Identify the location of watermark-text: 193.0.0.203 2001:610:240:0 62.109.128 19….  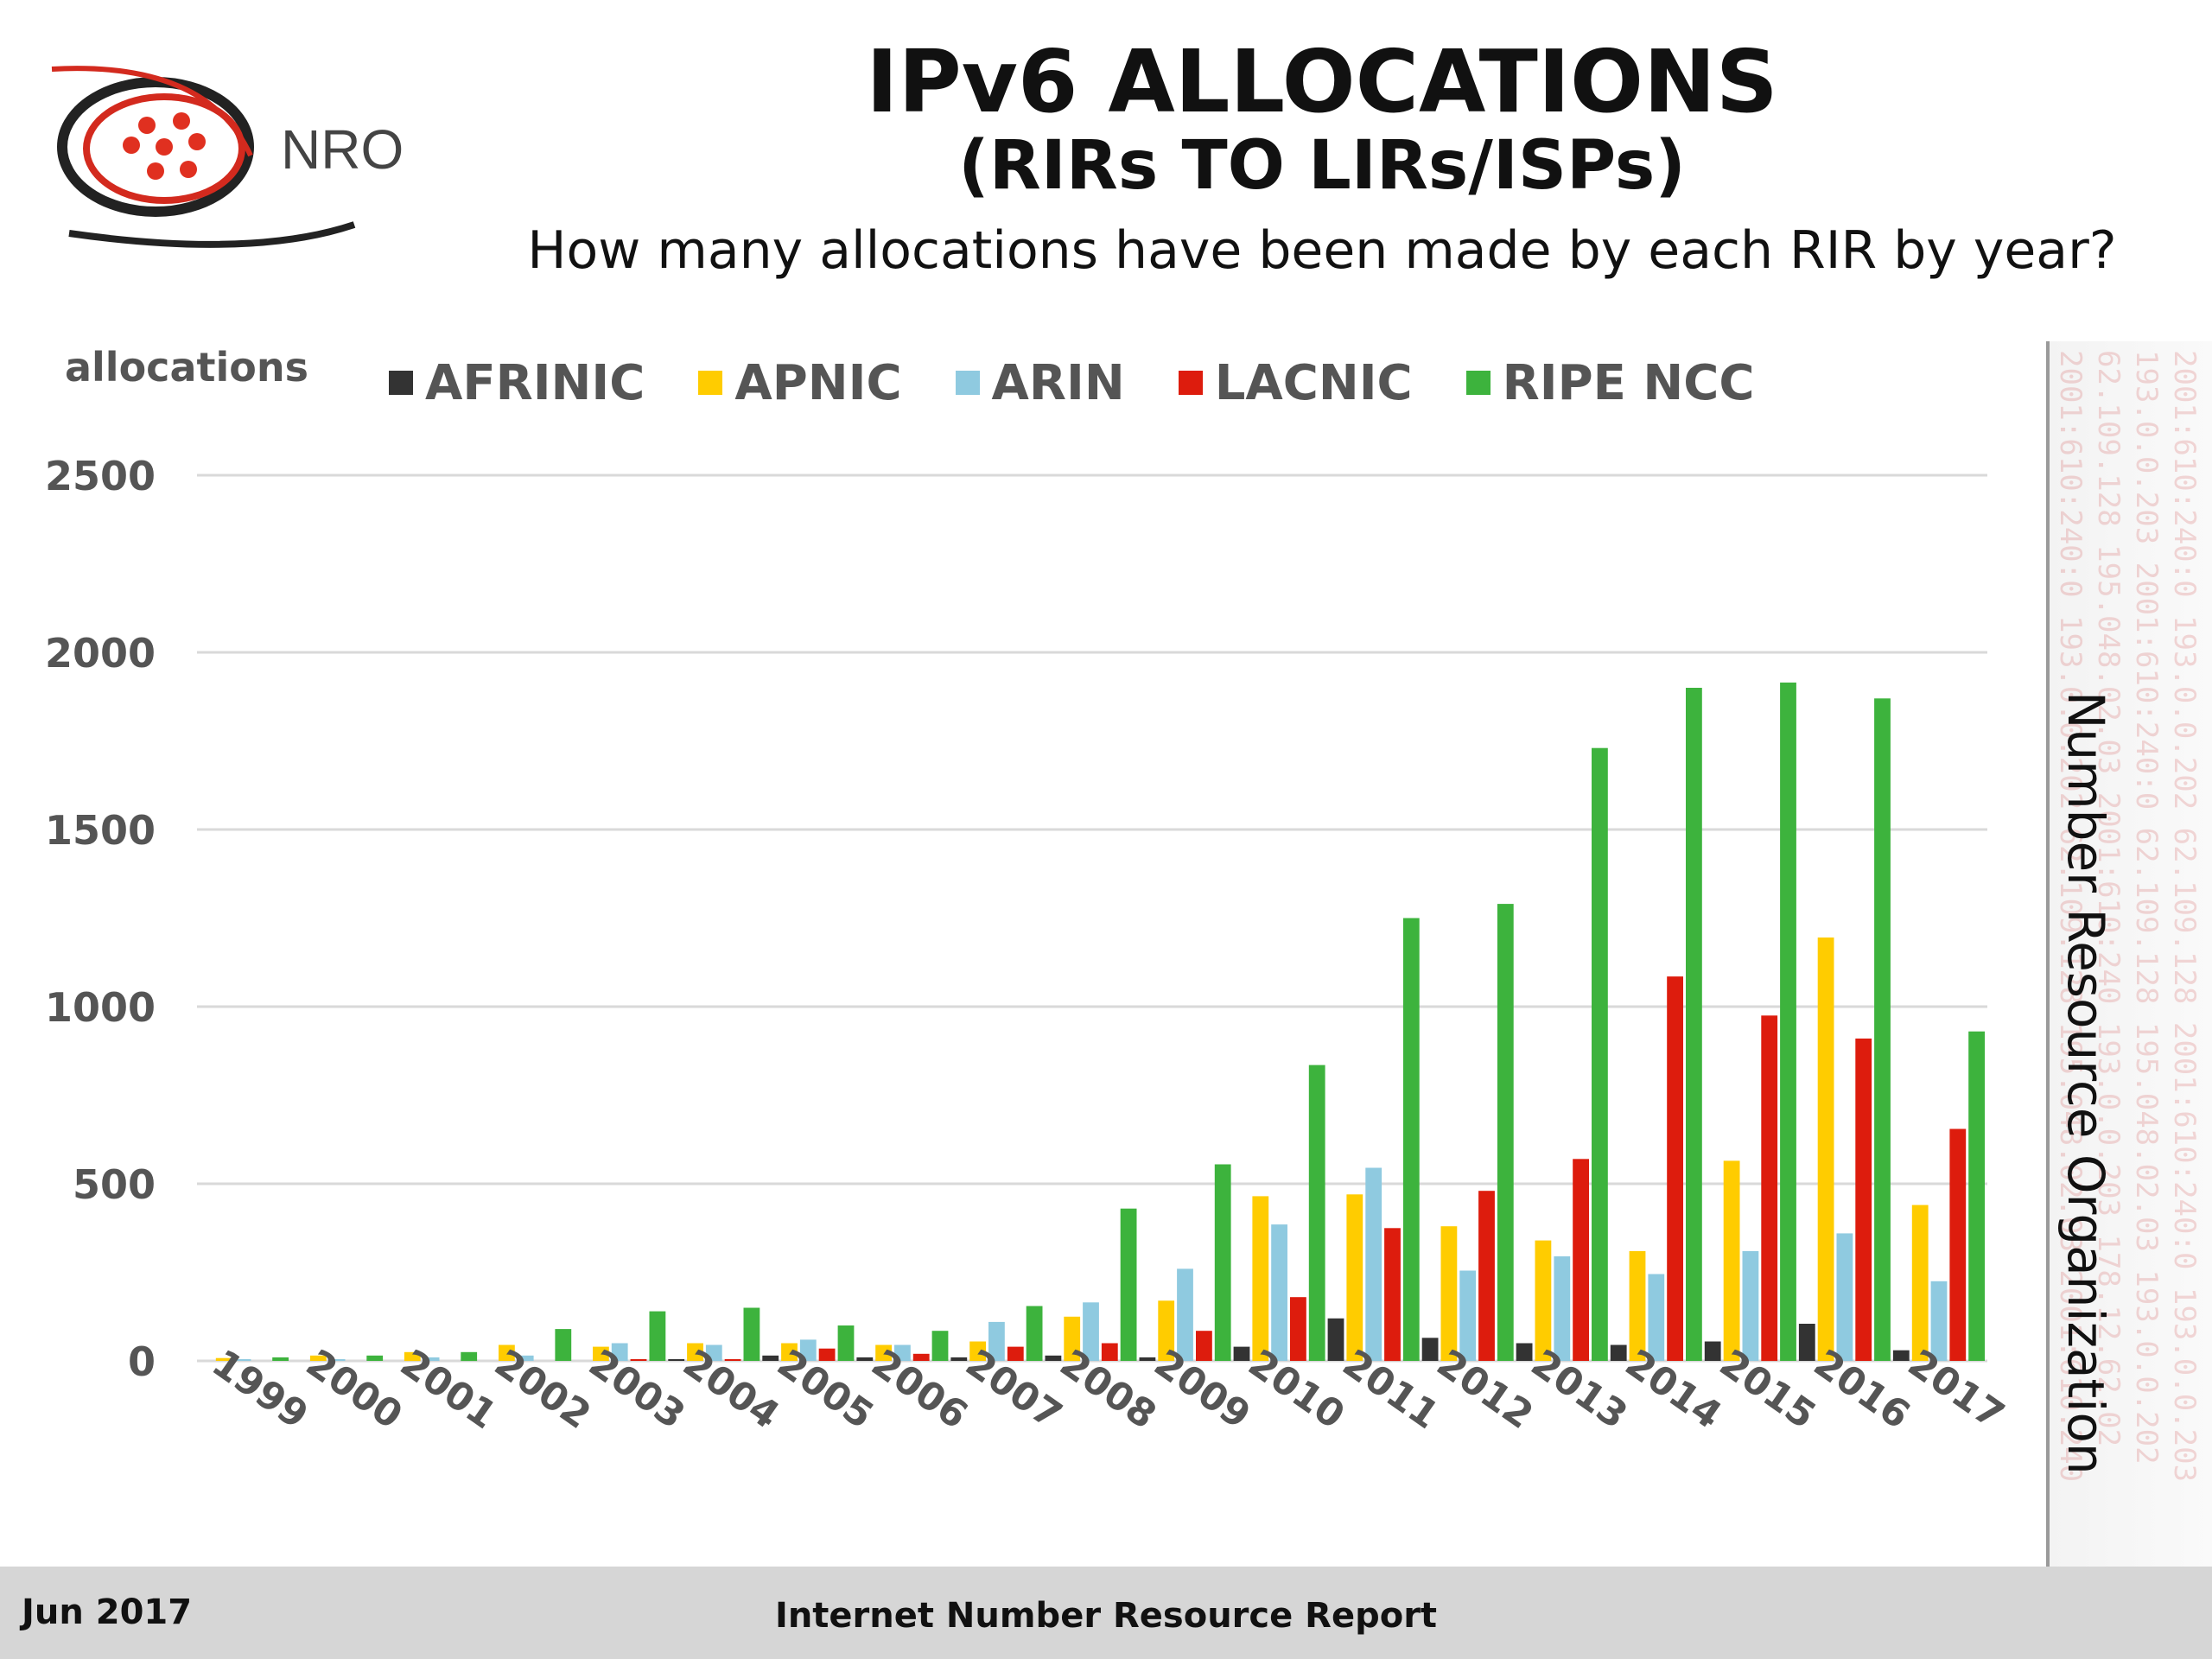
(2146, 907).